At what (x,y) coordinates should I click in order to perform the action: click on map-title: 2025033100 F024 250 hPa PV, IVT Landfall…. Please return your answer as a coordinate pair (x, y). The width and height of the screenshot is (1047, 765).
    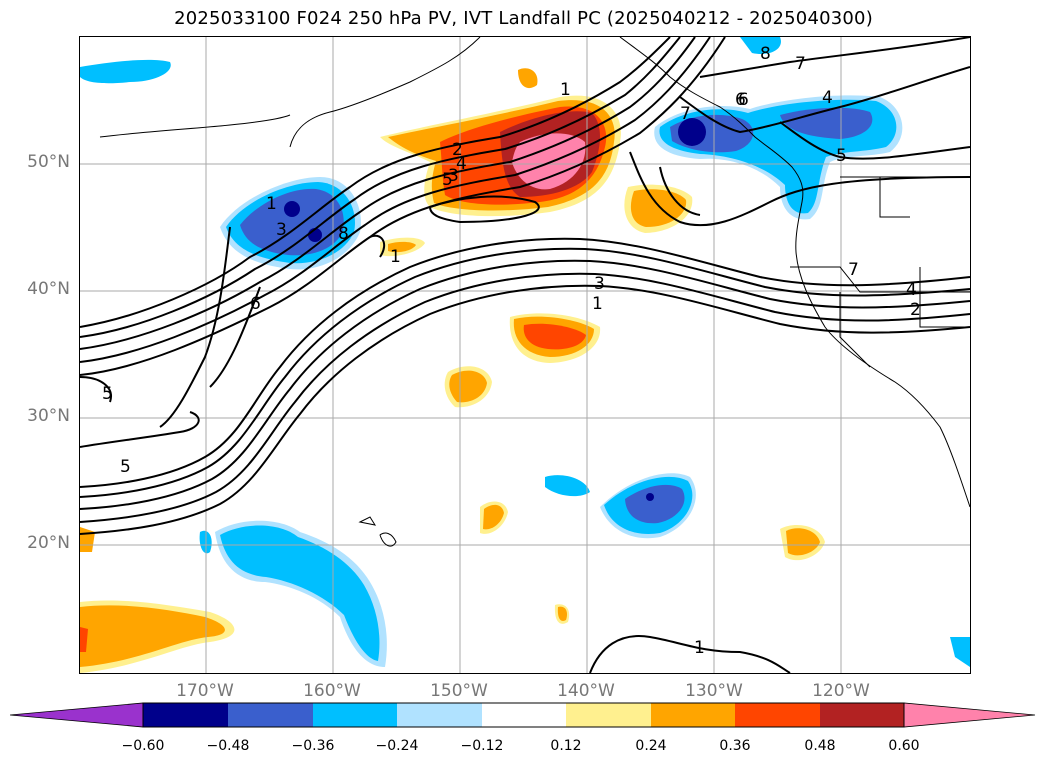
    Looking at the image, I should click on (523, 18).